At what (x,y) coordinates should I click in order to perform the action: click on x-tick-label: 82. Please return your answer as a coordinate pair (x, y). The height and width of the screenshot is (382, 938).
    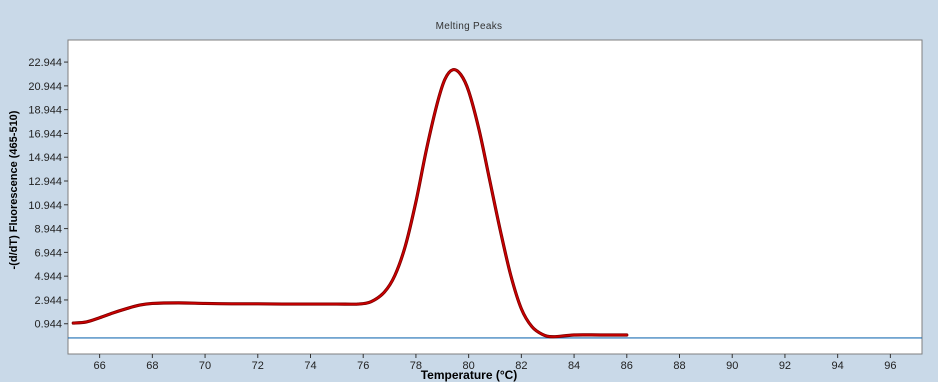
    Looking at the image, I should click on (521, 366).